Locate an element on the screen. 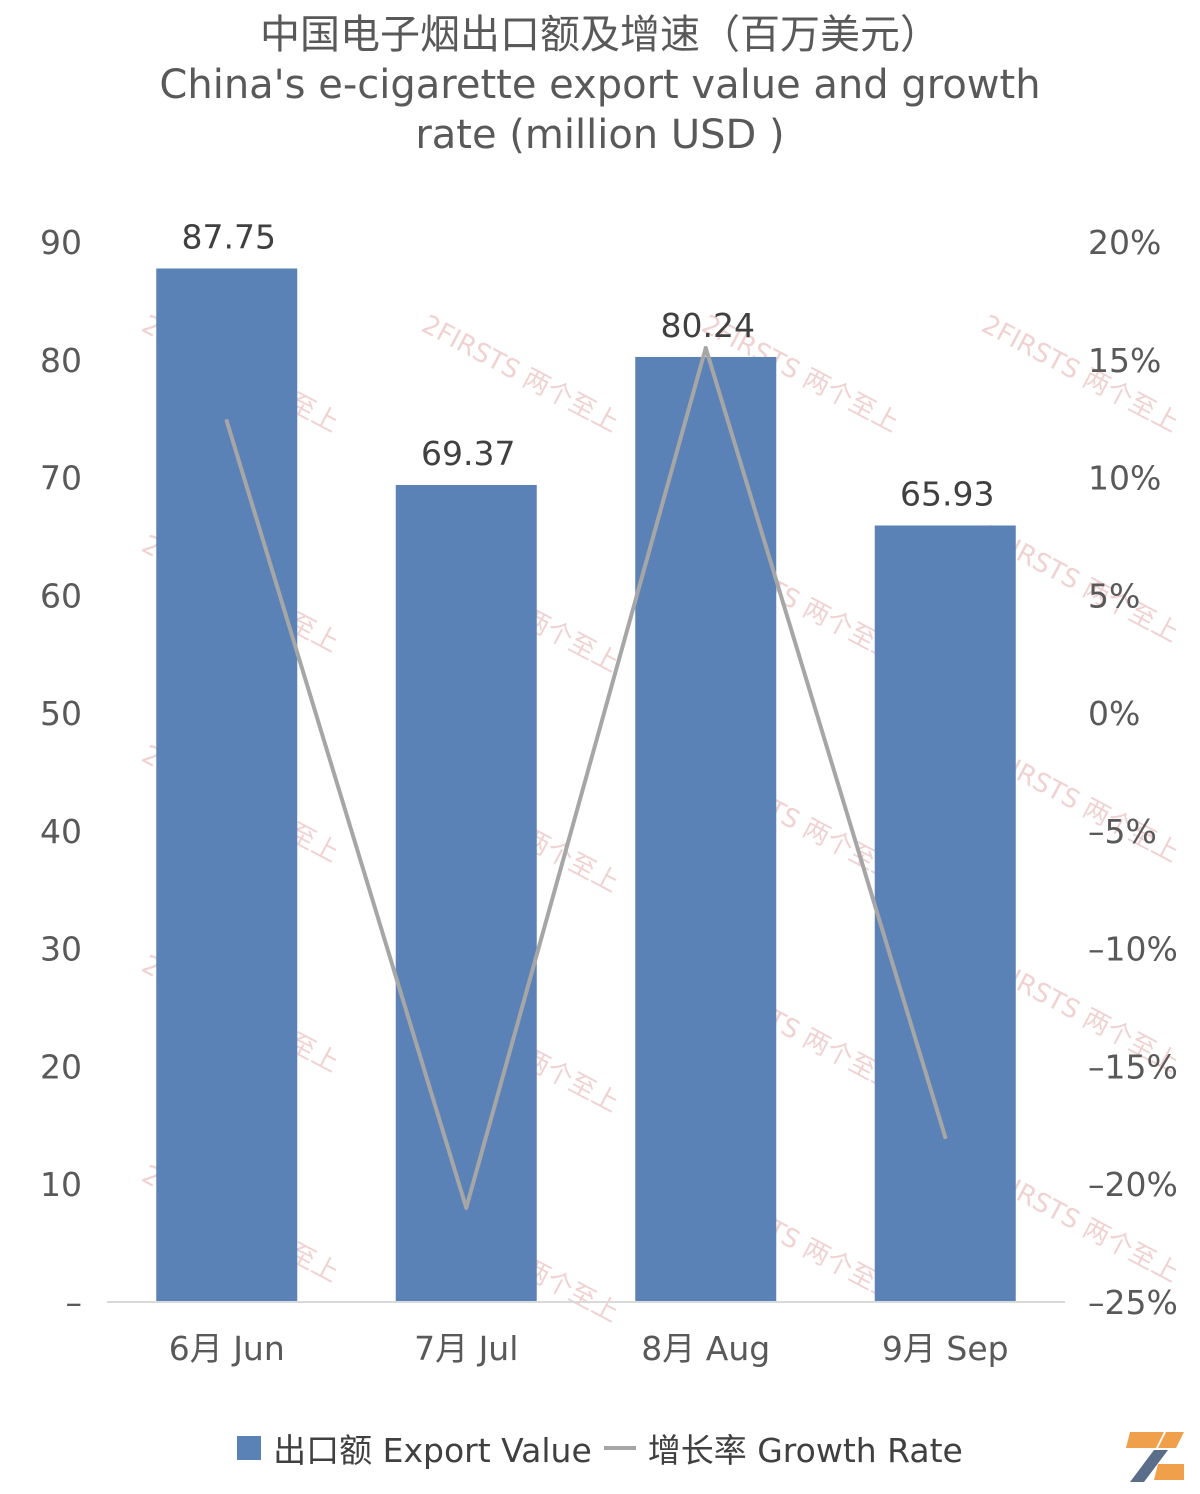 This screenshot has width=1200, height=1494. chart-title-en-line2: rate (million USD ) is located at coordinates (600, 135).